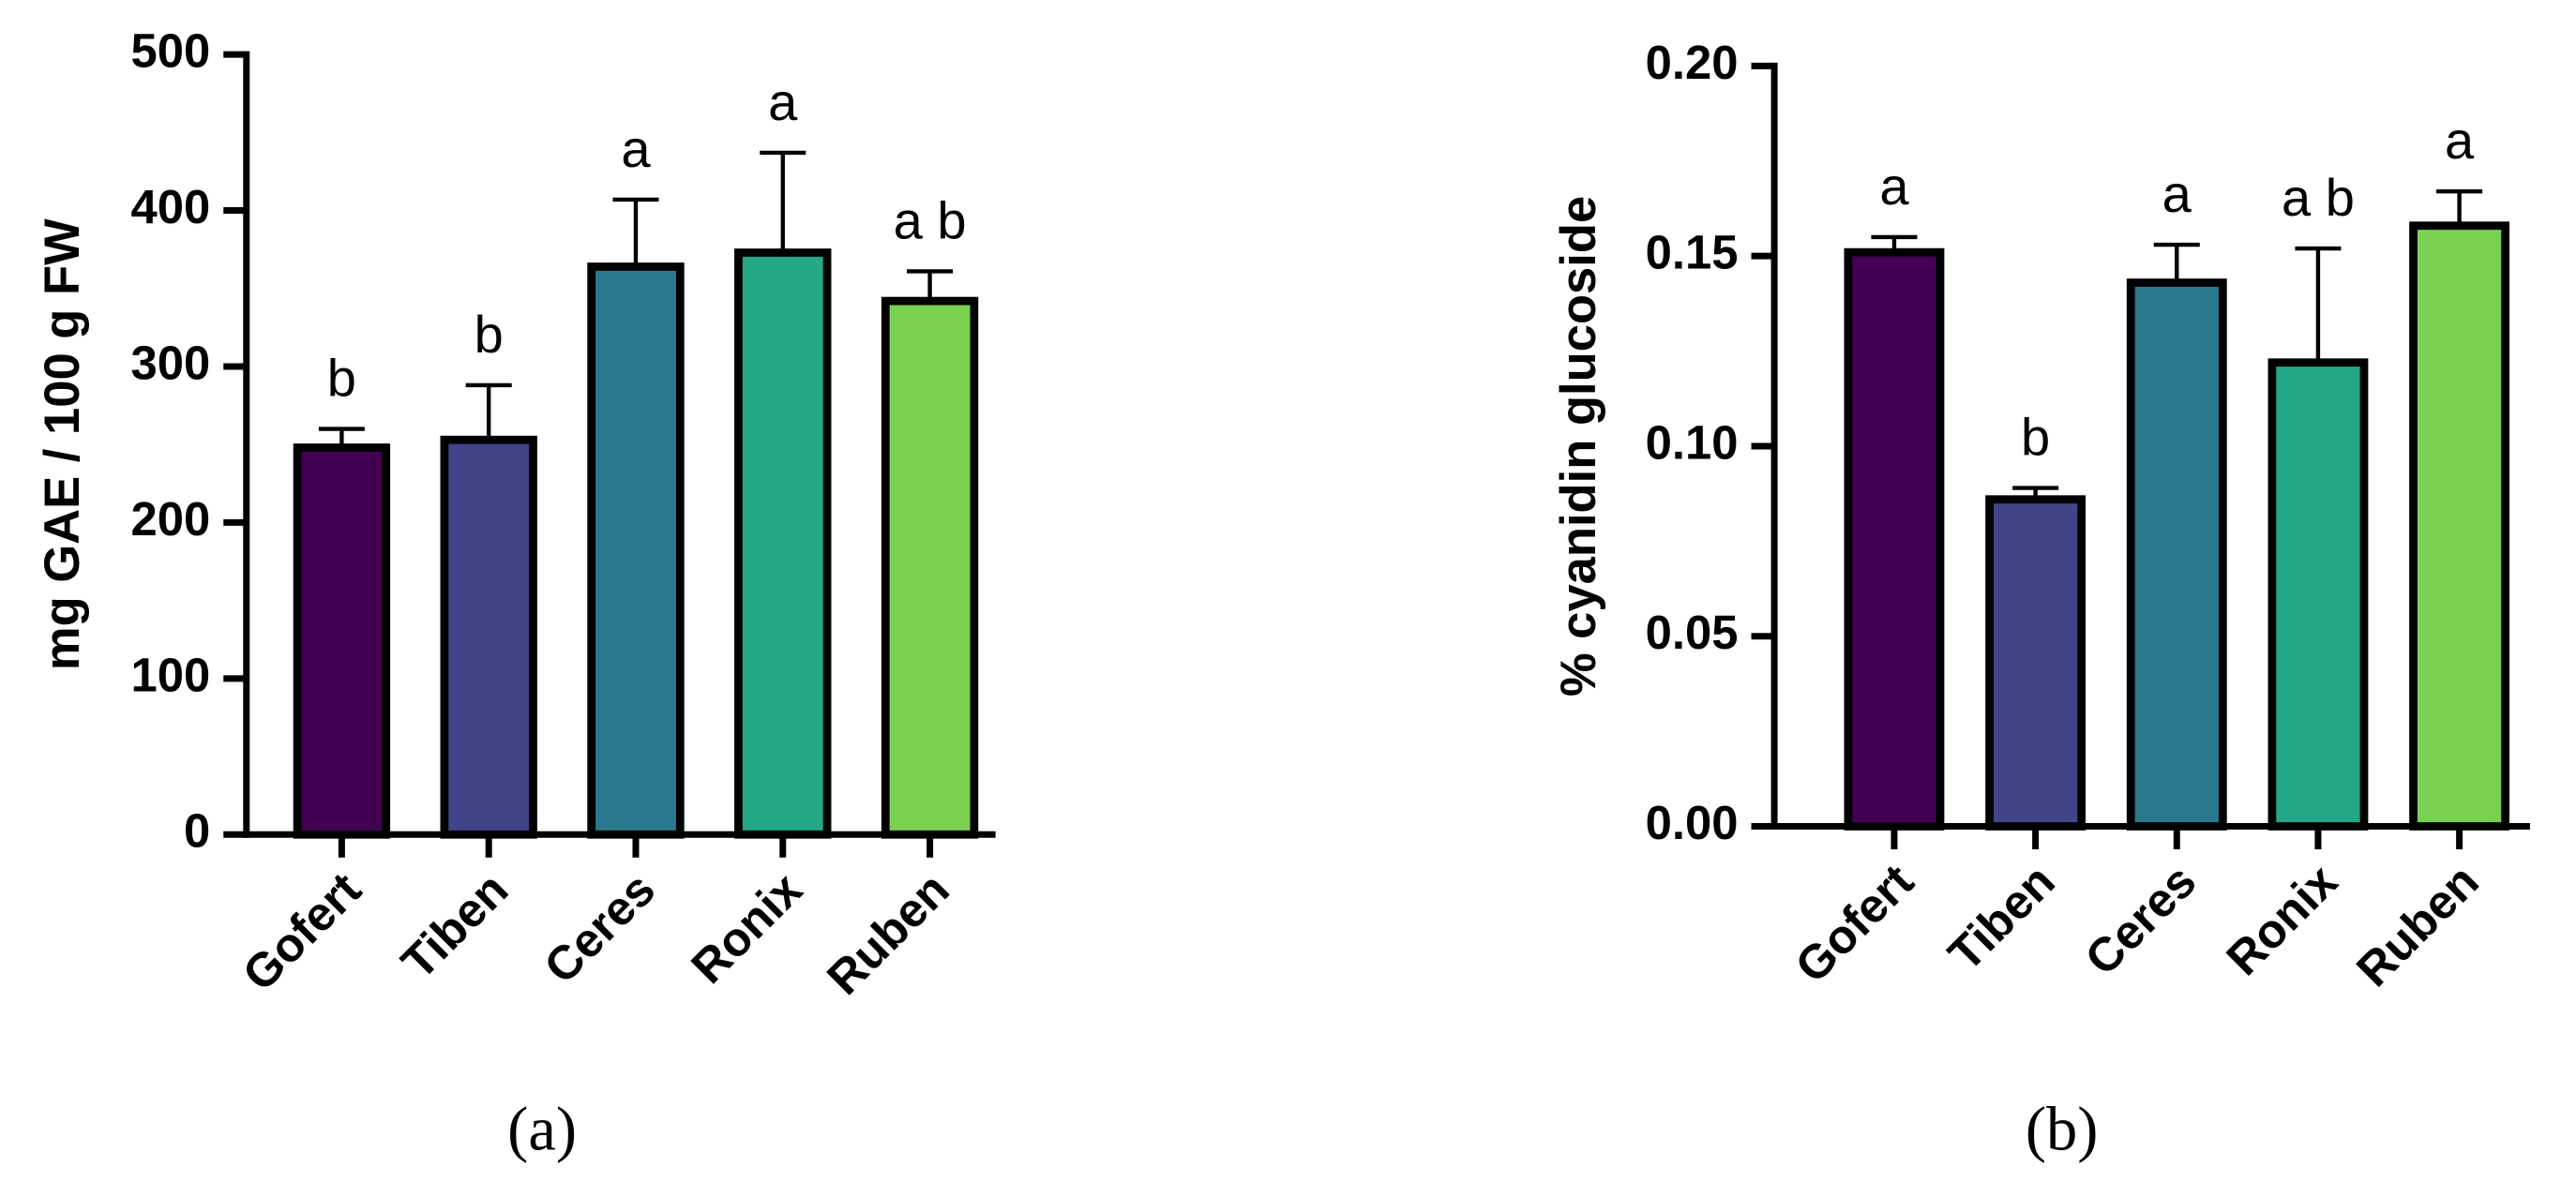  What do you see at coordinates (62, 444) in the screenshot?
I see `y-axis-title: mg GAE / 100 g FW` at bounding box center [62, 444].